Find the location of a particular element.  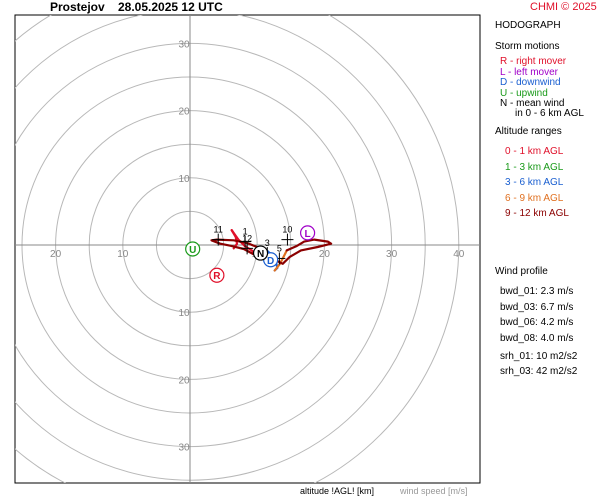

wind-profile-item: bwd_06: 4.2 m/s is located at coordinates (537, 322).